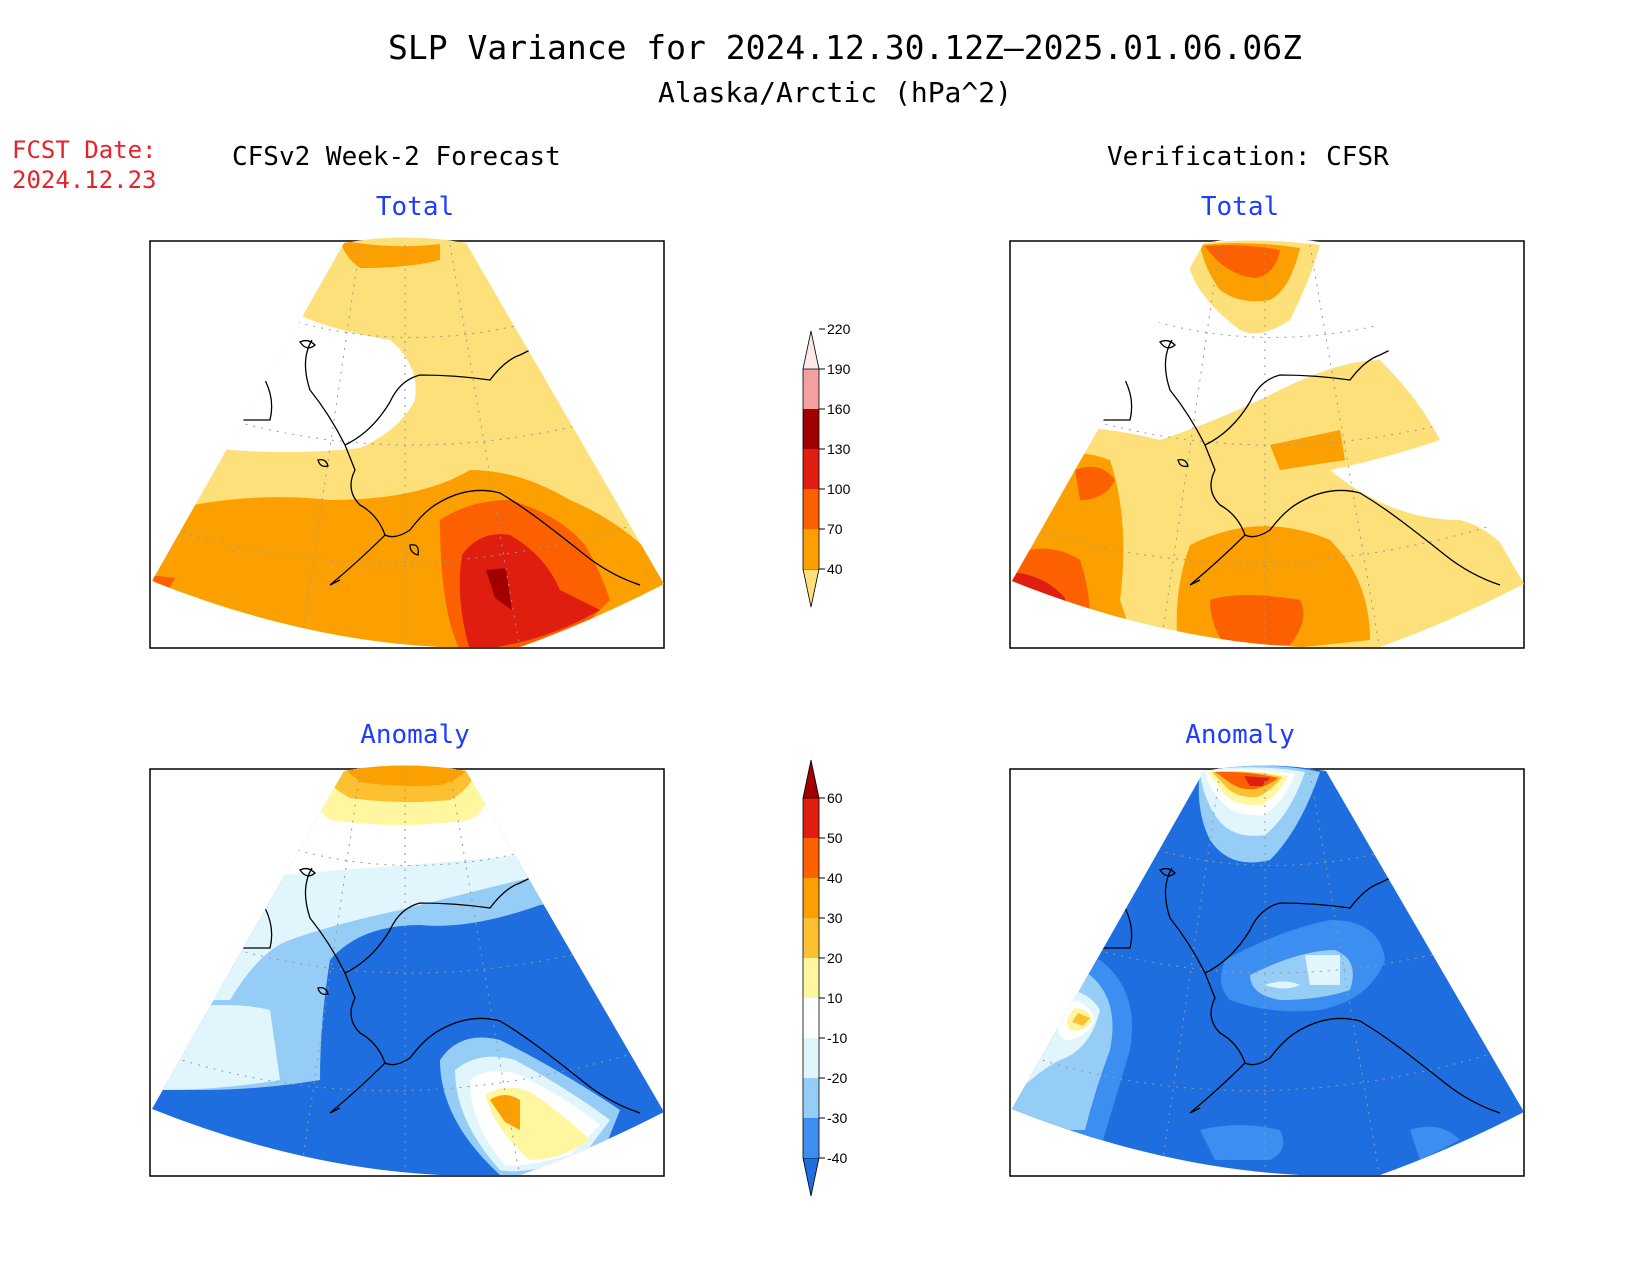 The height and width of the screenshot is (1275, 1650). What do you see at coordinates (839, 329) in the screenshot?
I see `total-colorbar-tick-label: 220` at bounding box center [839, 329].